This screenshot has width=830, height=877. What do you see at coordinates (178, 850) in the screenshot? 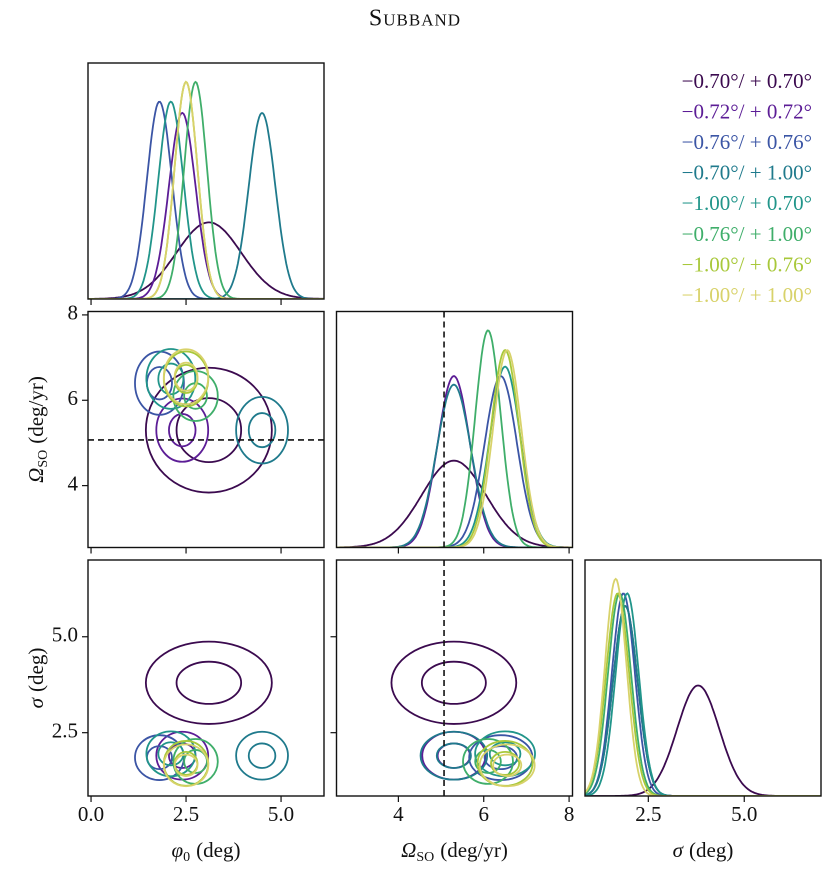
I see `axis-symbol: φ` at bounding box center [178, 850].